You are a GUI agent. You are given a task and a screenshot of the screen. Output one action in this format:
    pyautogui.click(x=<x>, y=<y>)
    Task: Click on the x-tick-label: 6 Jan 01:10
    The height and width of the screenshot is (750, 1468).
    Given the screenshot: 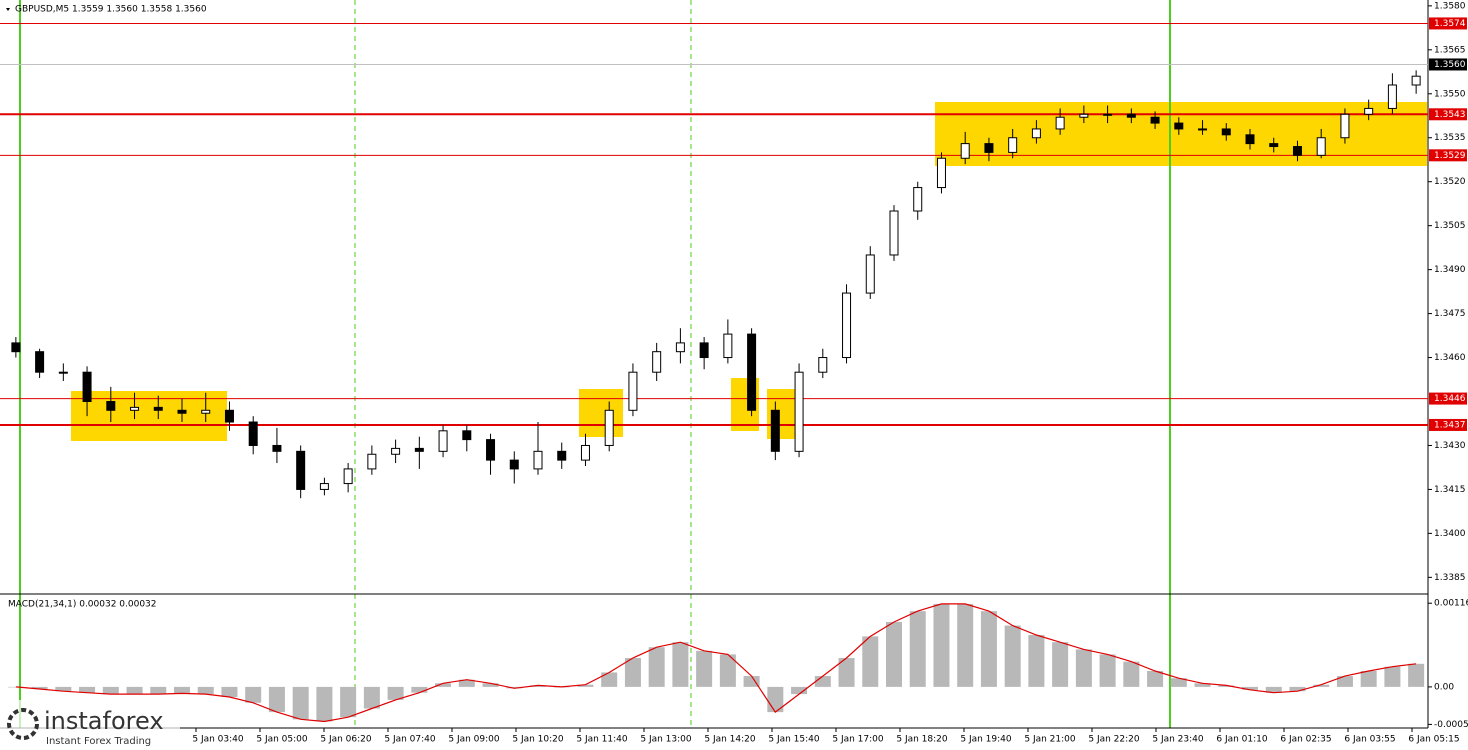 What is the action you would take?
    pyautogui.click(x=1242, y=740)
    